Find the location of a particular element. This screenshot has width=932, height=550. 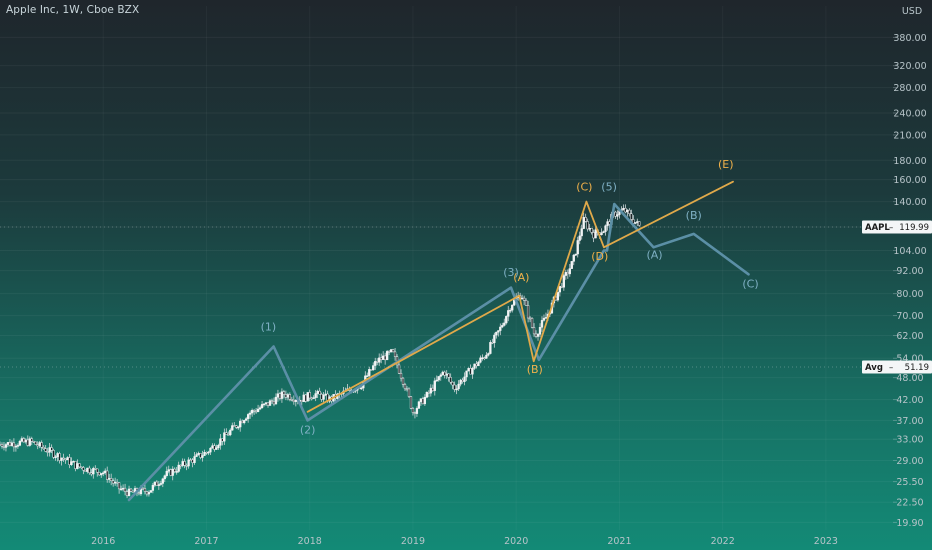

y-tick-label: 92.00 is located at coordinates (909, 271).